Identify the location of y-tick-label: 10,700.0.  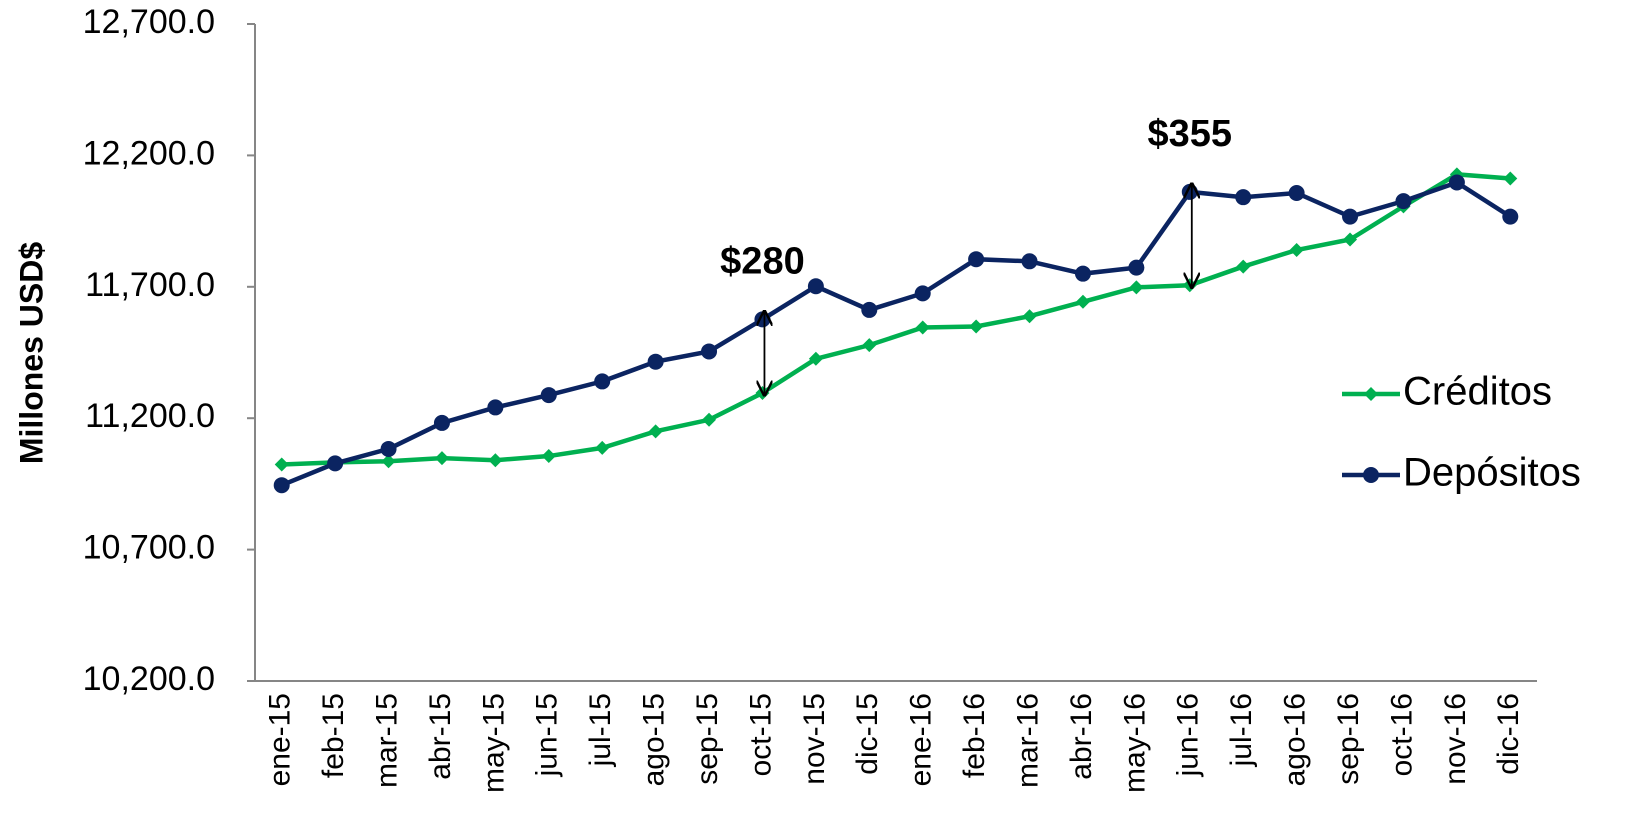
(149, 548).